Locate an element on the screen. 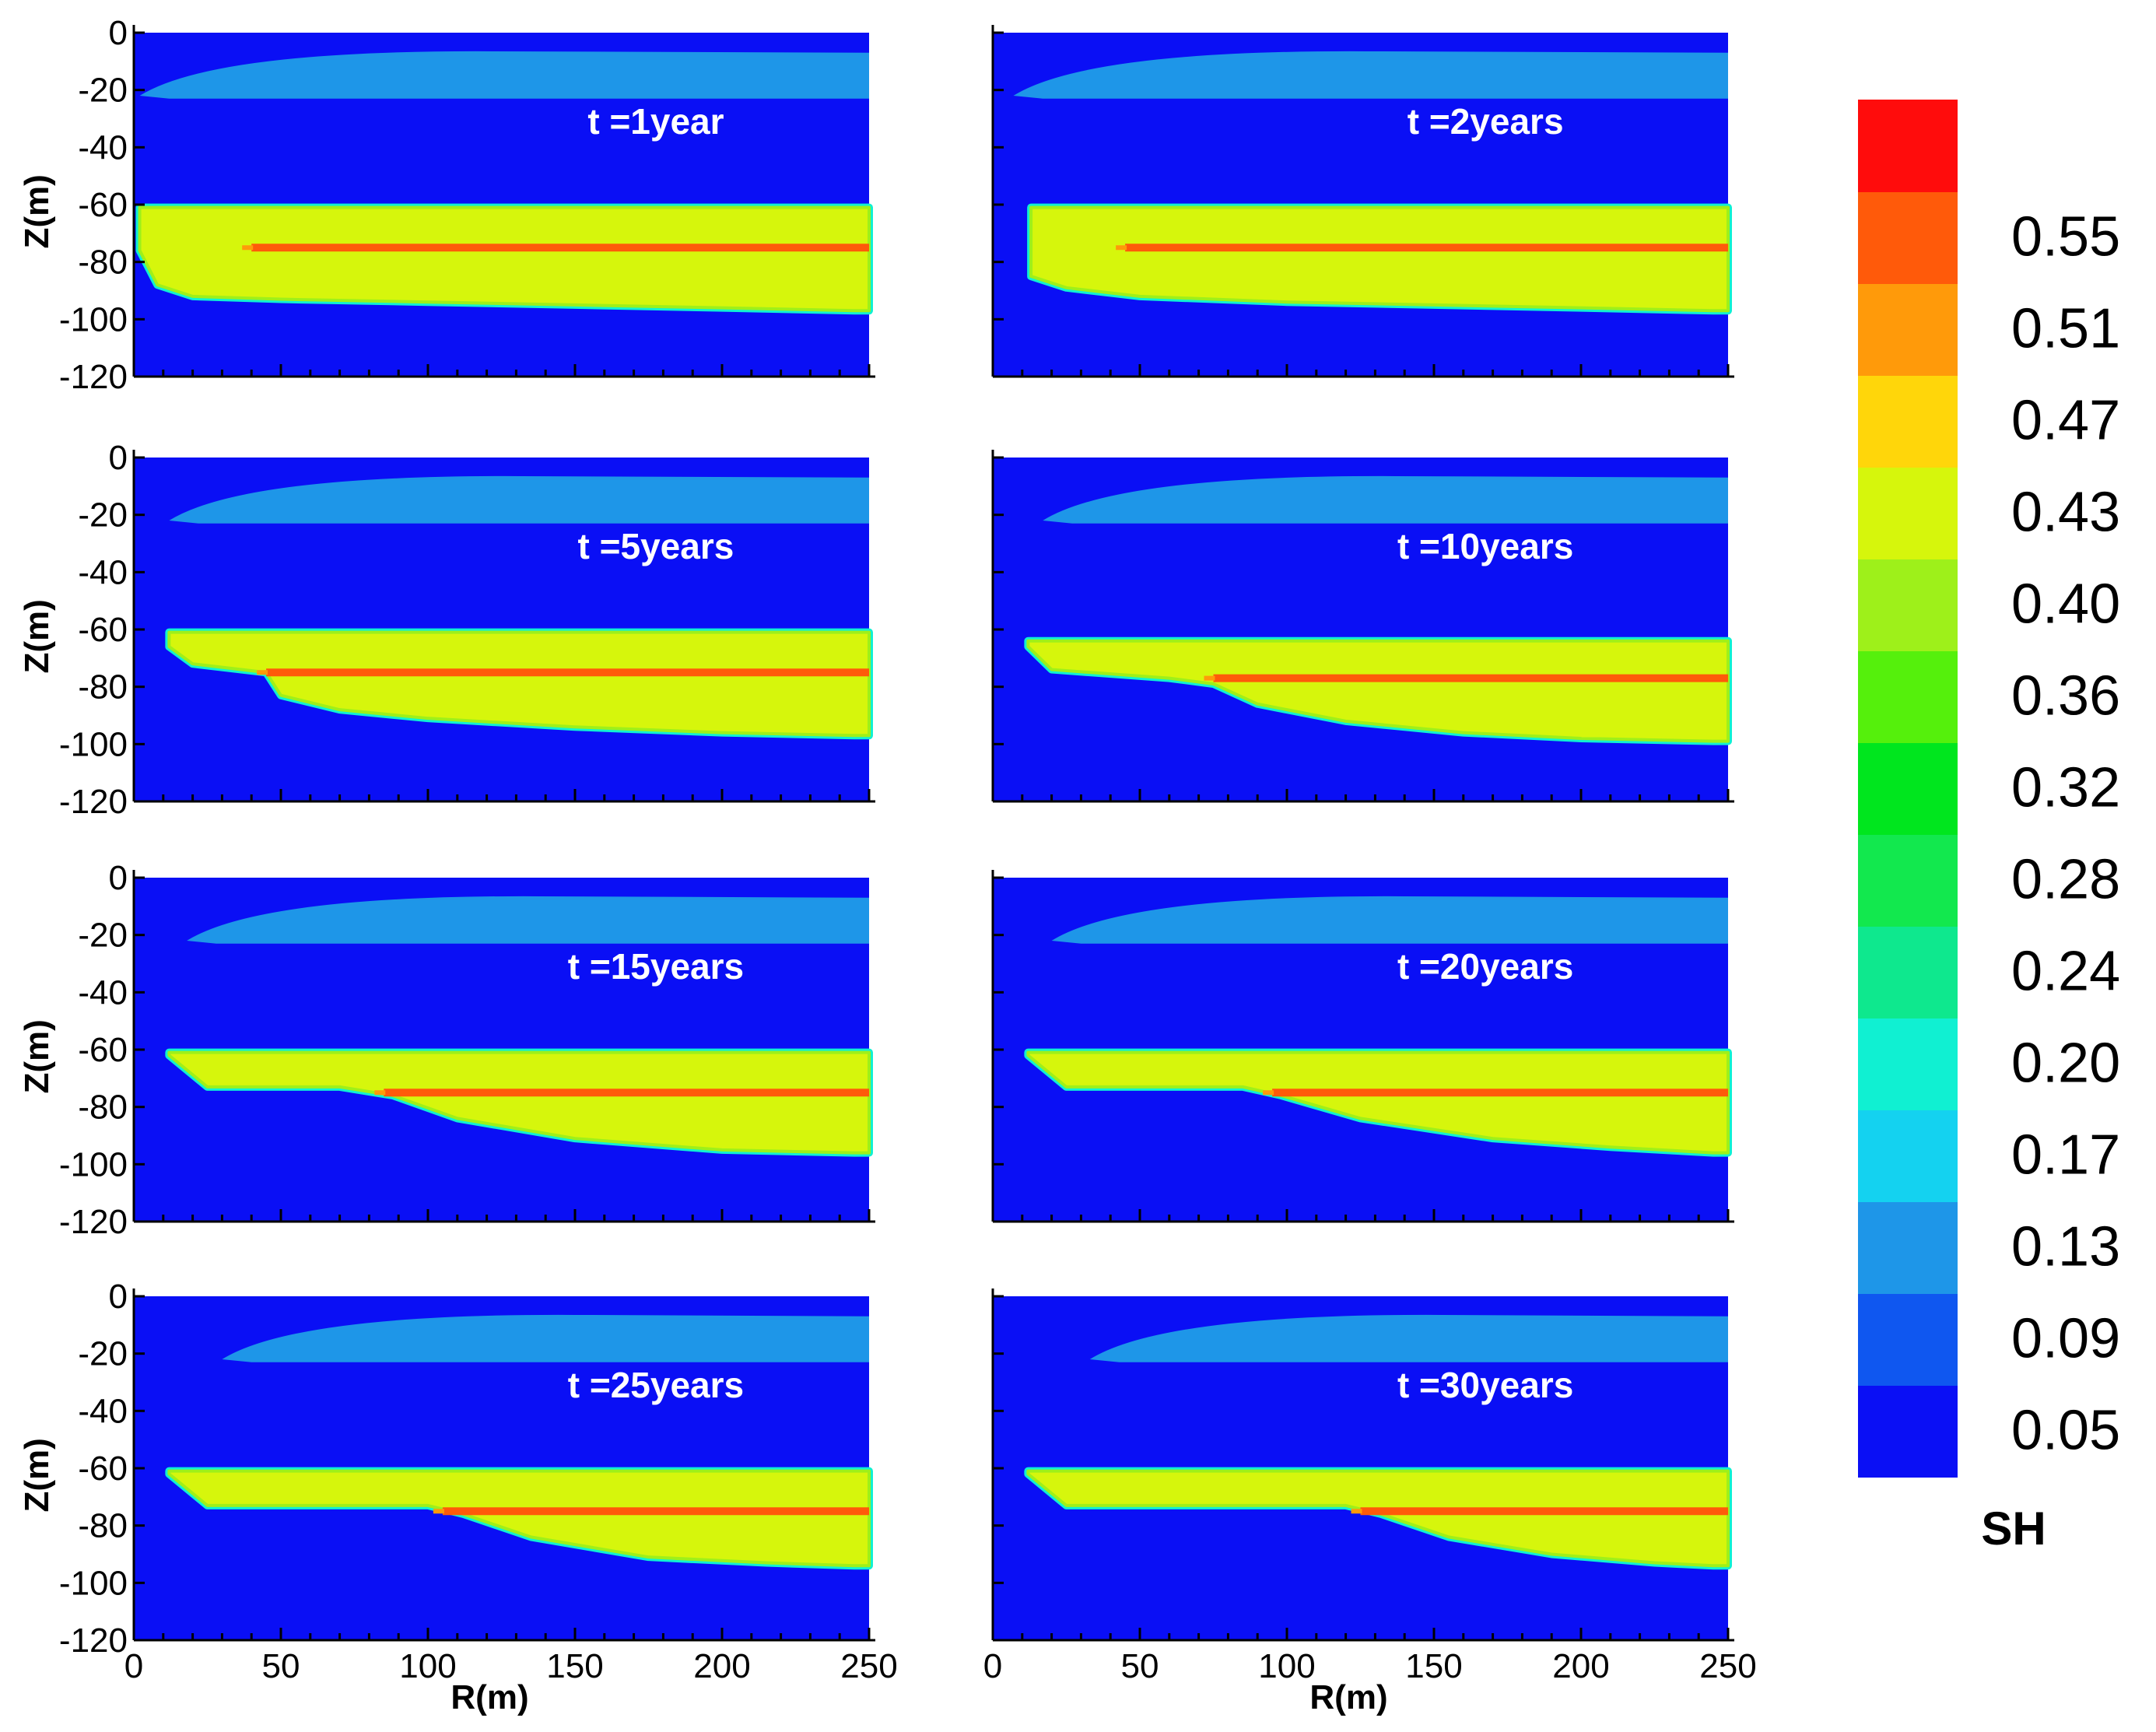  panel-1: 0 -20 -40 -60 -80 -100 -120 Z(m) t =1year is located at coordinates (447, 205).